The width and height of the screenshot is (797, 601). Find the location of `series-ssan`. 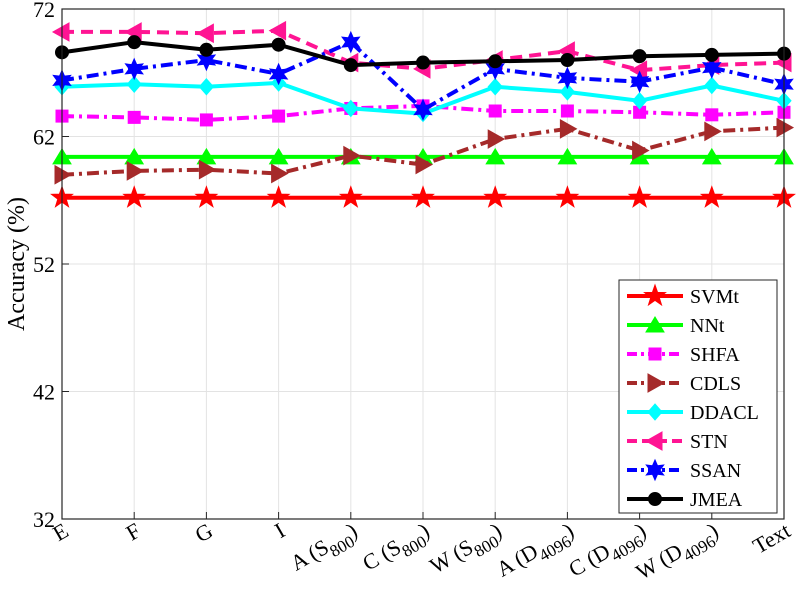

series-ssan is located at coordinates (423, 75).